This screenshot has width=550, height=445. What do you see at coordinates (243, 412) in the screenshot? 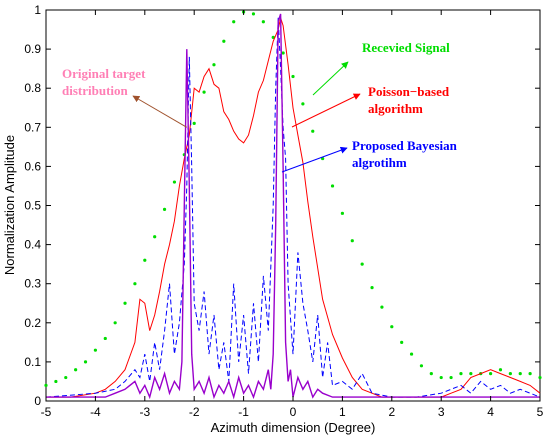
I see `x-tick-label: -1` at bounding box center [243, 412].